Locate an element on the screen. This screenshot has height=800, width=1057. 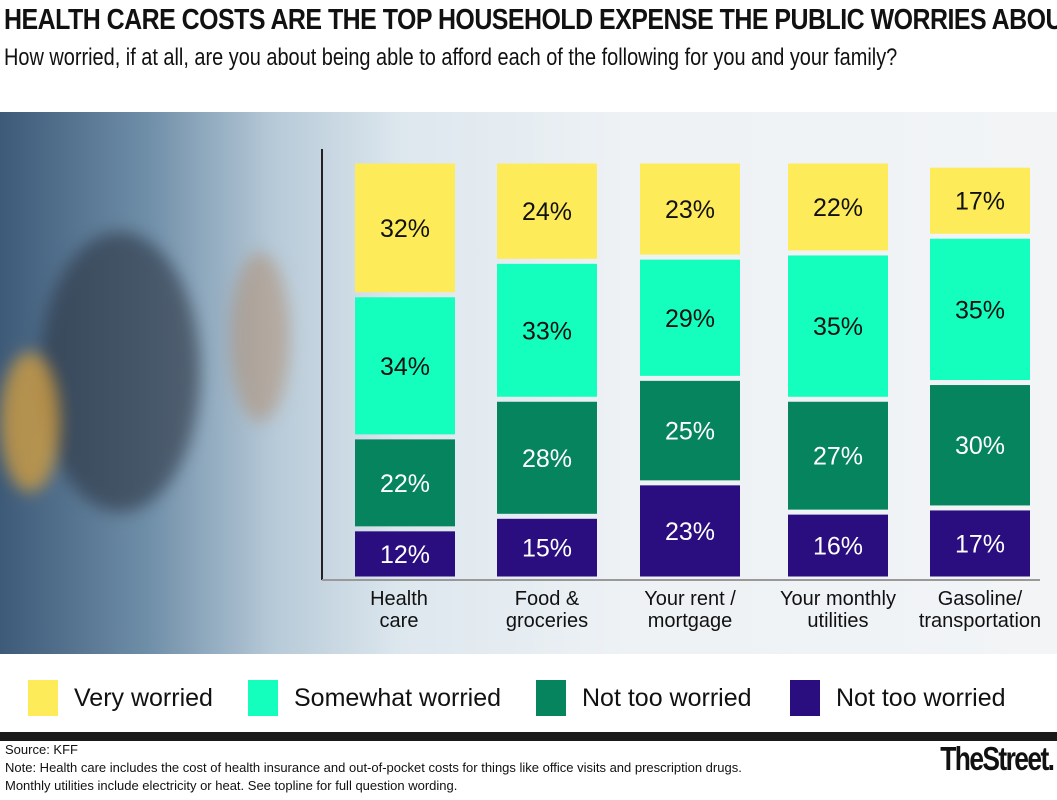
thestreet-logo: TheStreet. is located at coordinates (997, 758).